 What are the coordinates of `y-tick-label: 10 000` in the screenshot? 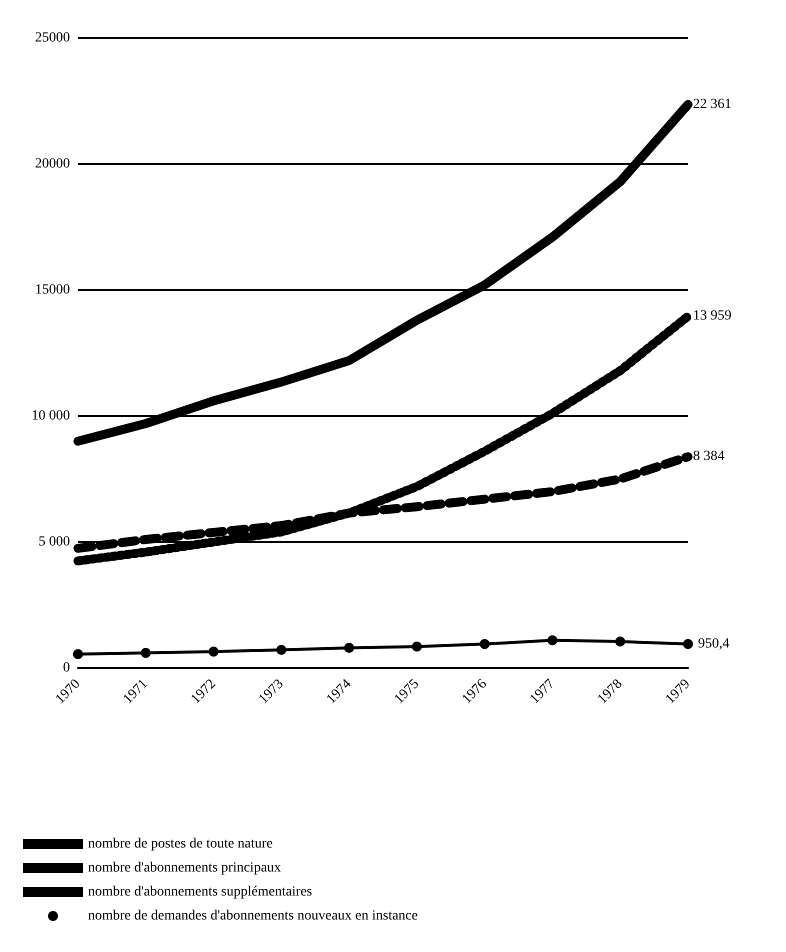 It's located at (51, 416).